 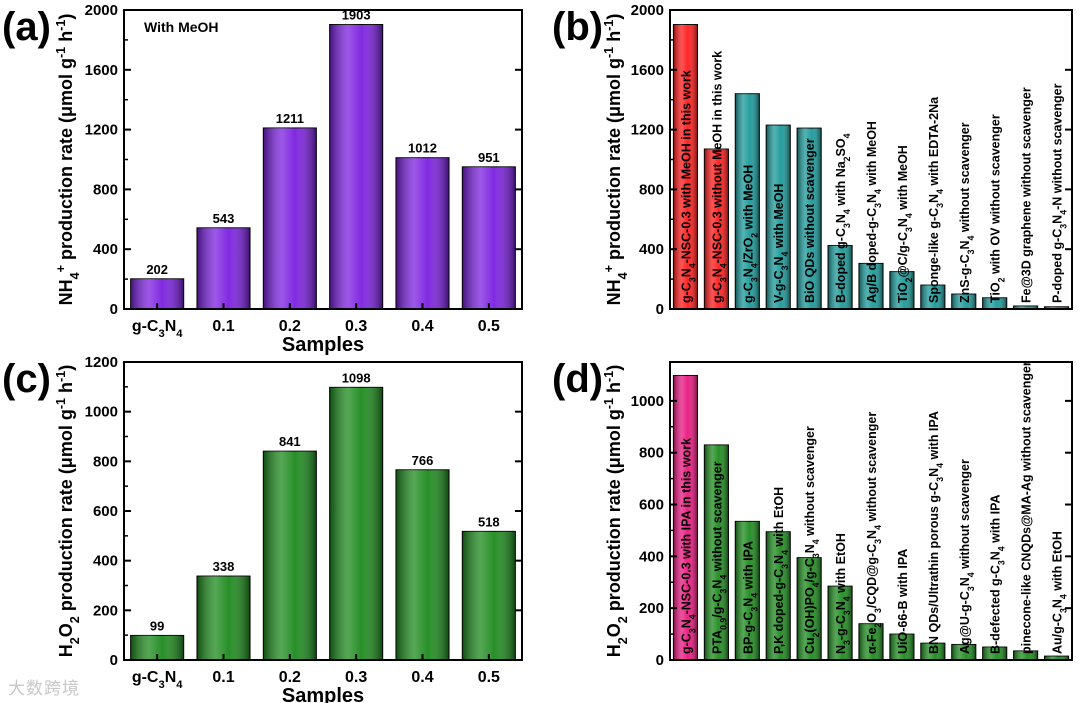 I want to click on bar-label: Ag@U-g-C3N4 without scavenger, so click(x=967, y=556).